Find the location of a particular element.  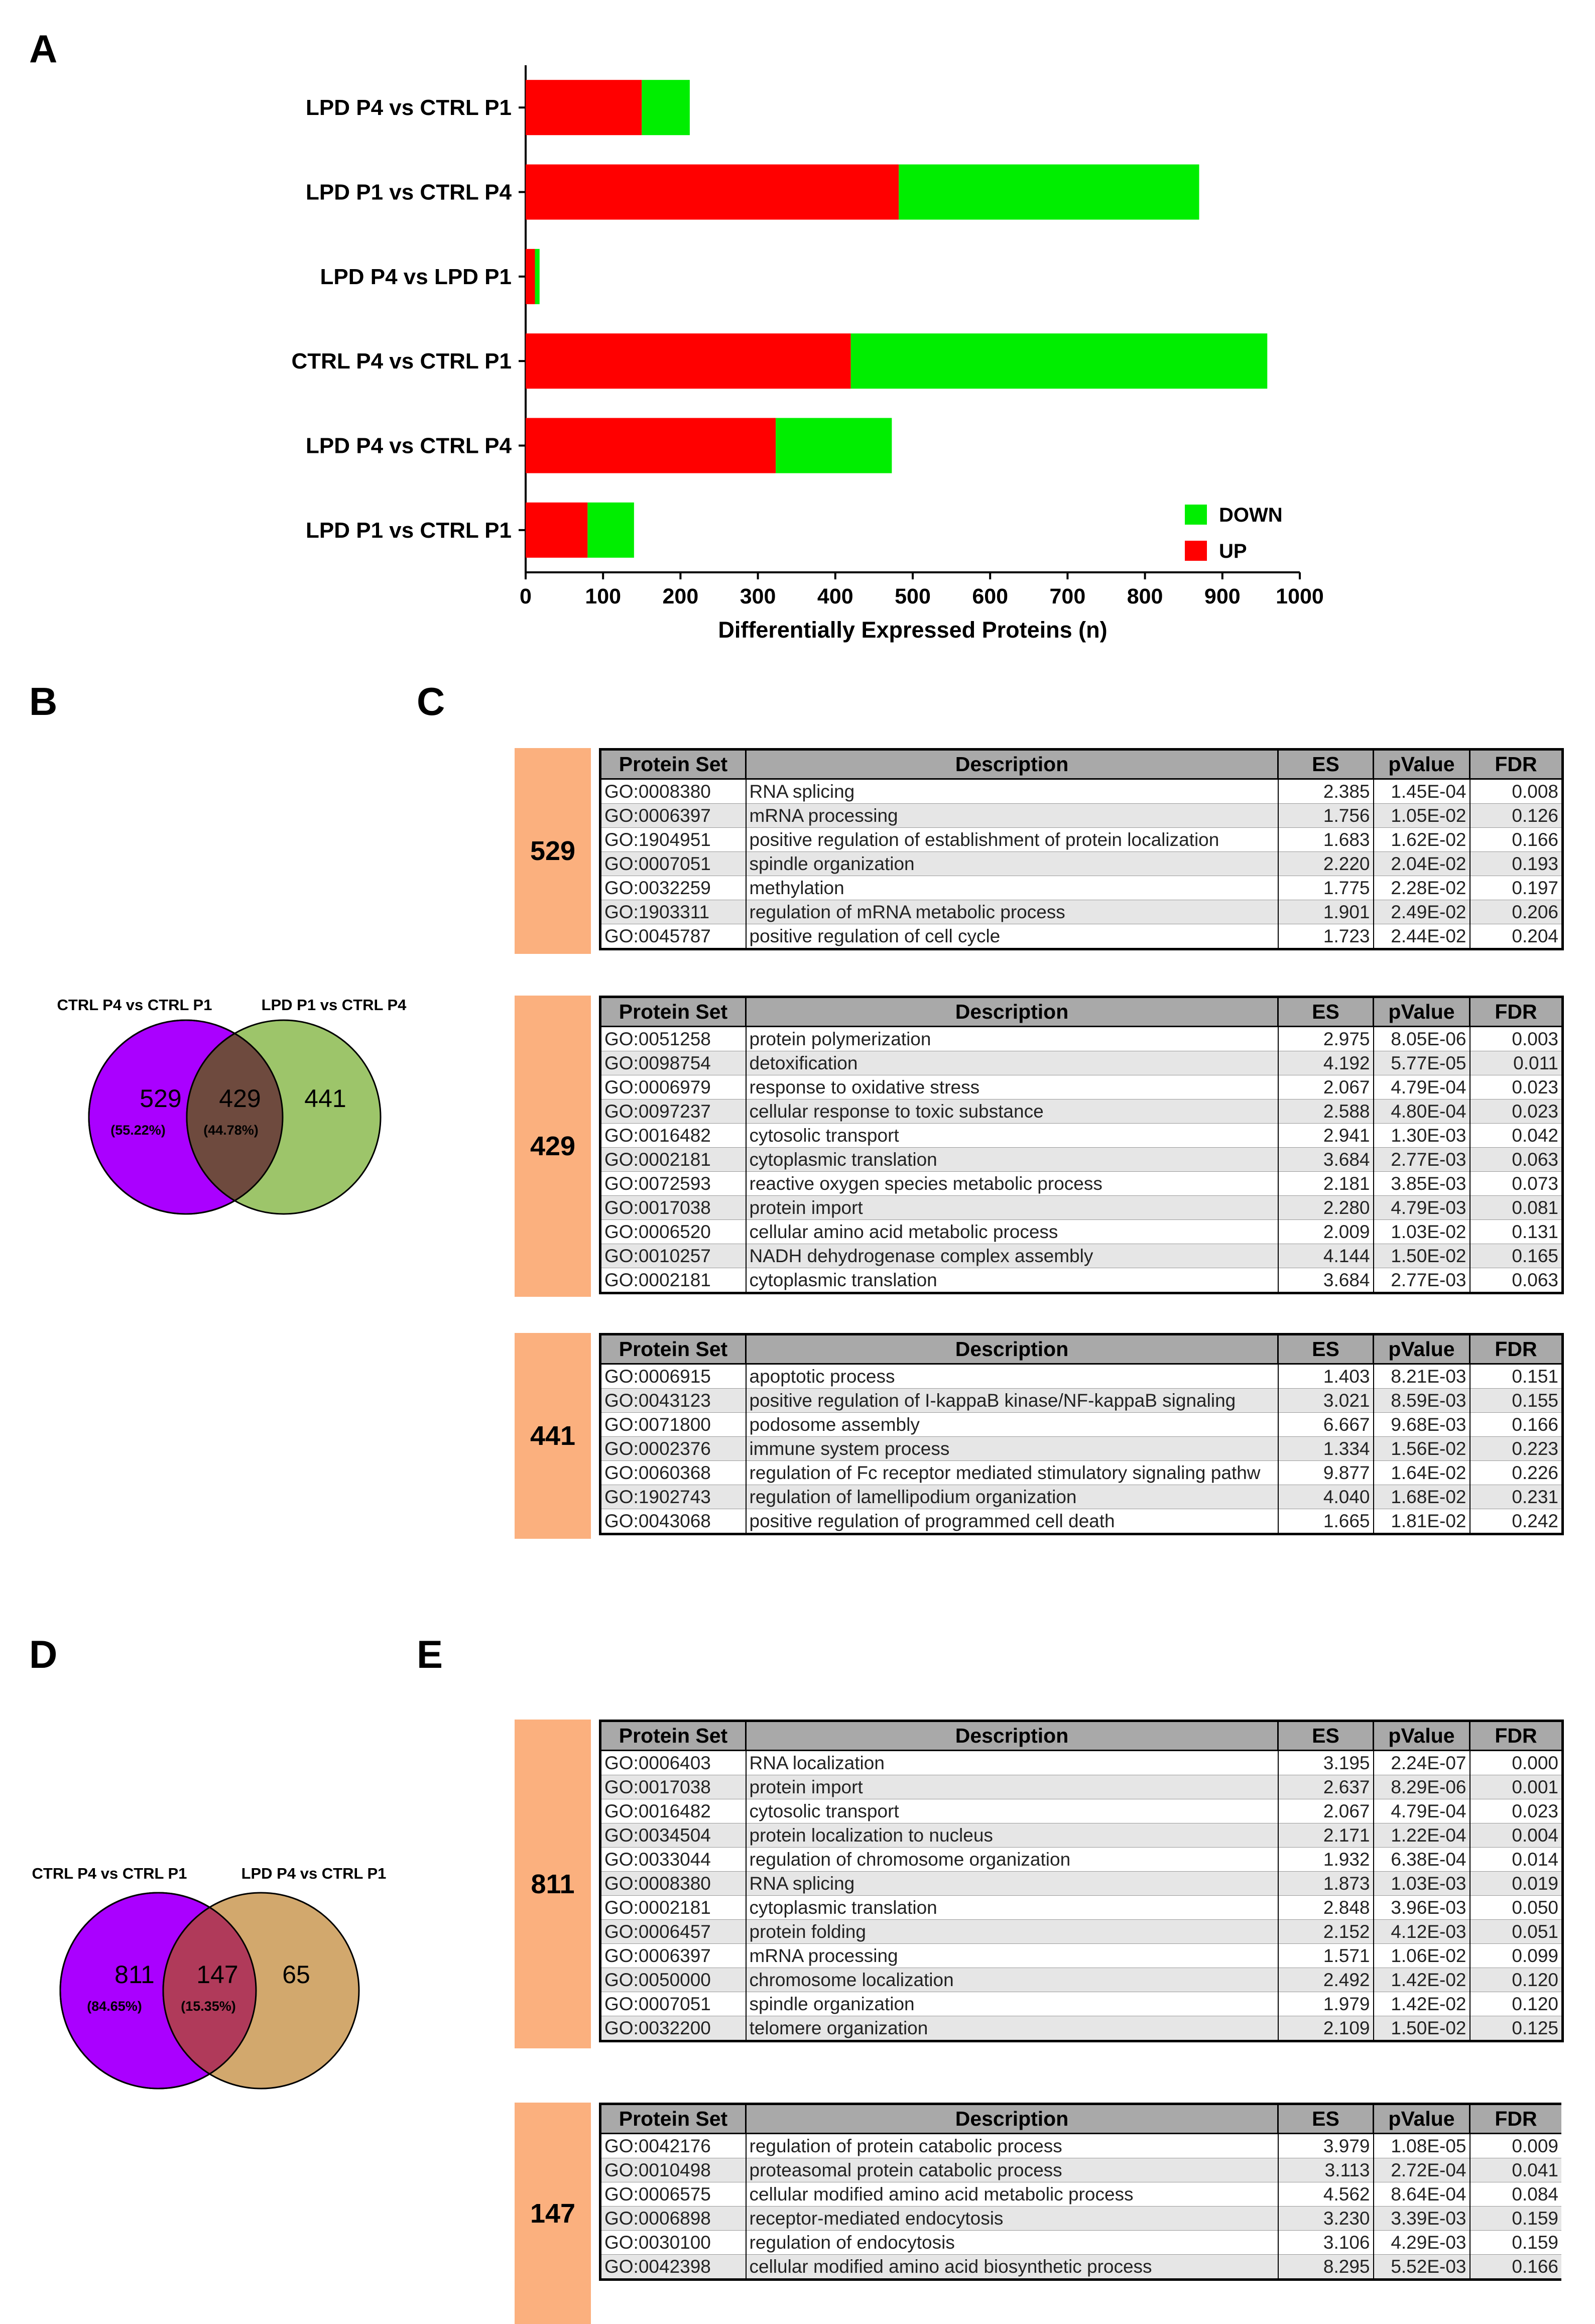

venn-b-mid-pct: (44.78%) is located at coordinates (231, 1130).